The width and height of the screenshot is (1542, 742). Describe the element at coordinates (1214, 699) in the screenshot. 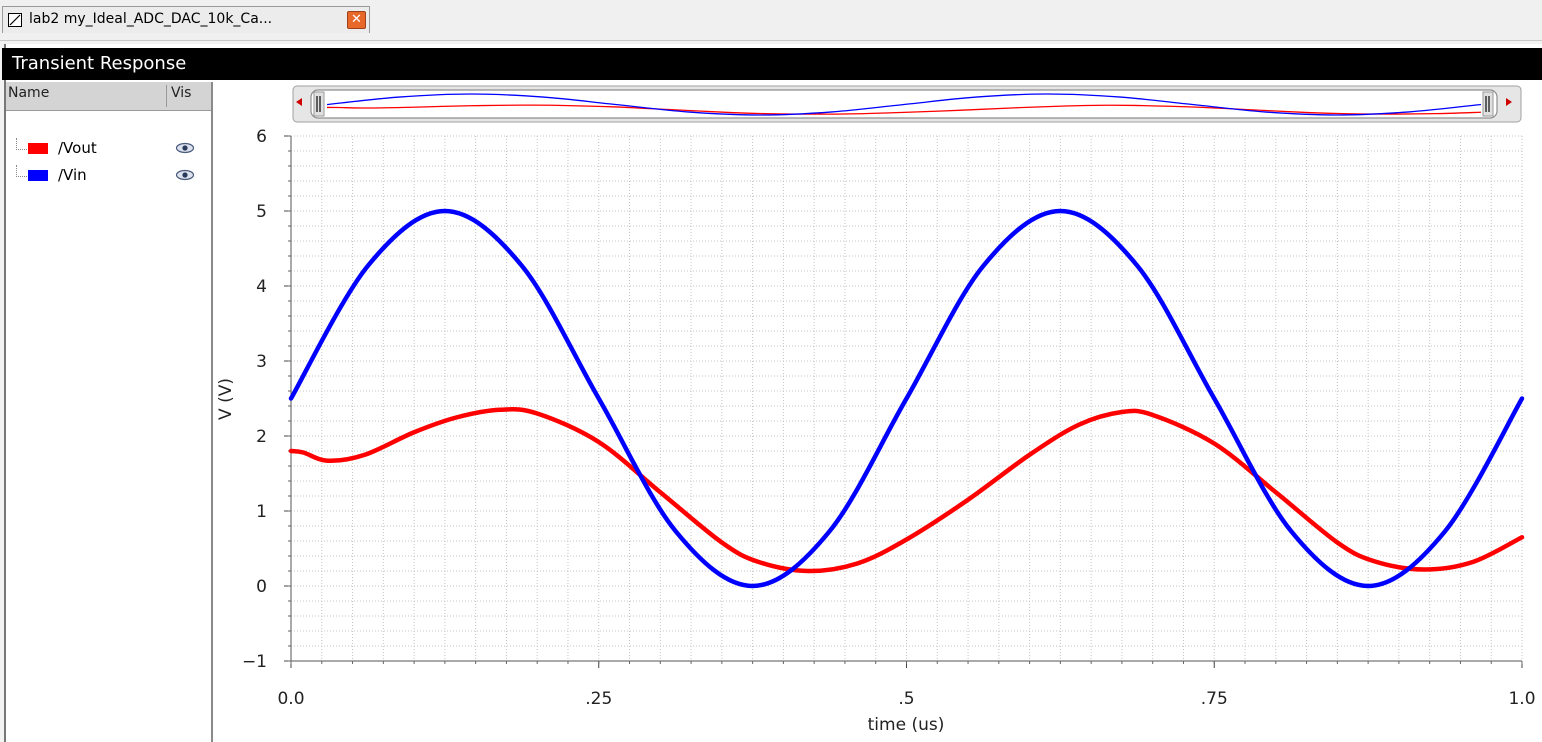

I see `x-tick-label: .75` at that location.